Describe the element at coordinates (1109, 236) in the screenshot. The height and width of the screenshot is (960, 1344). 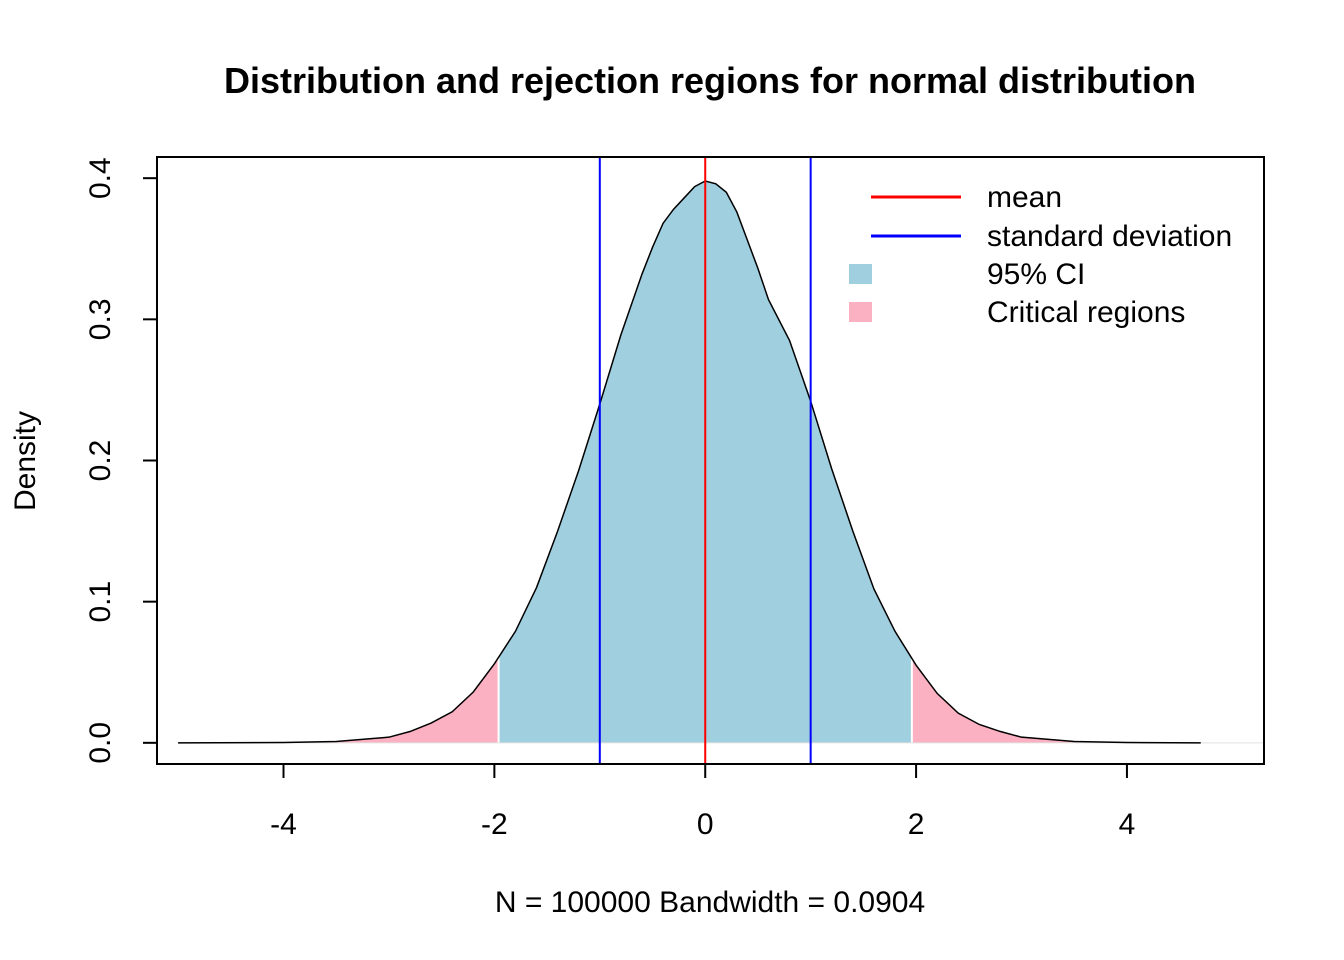
I see `legend-label-2: standard deviation` at that location.